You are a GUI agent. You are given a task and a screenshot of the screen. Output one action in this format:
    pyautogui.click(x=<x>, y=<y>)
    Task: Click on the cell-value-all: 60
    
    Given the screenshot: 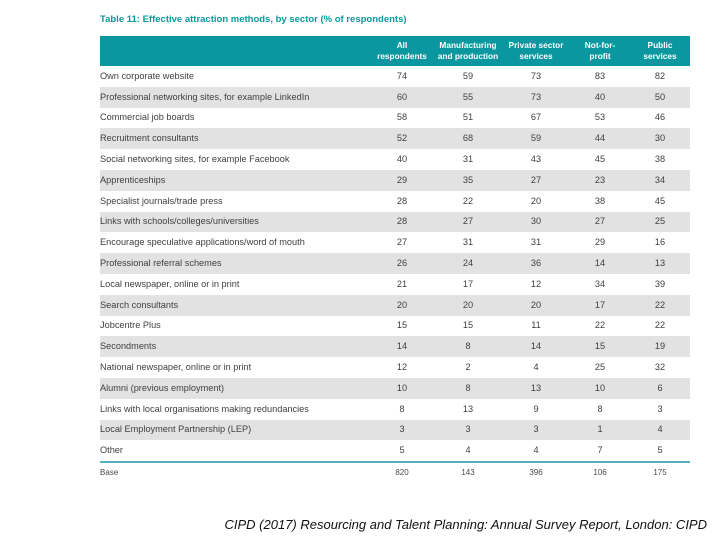 What is the action you would take?
    pyautogui.click(x=402, y=96)
    